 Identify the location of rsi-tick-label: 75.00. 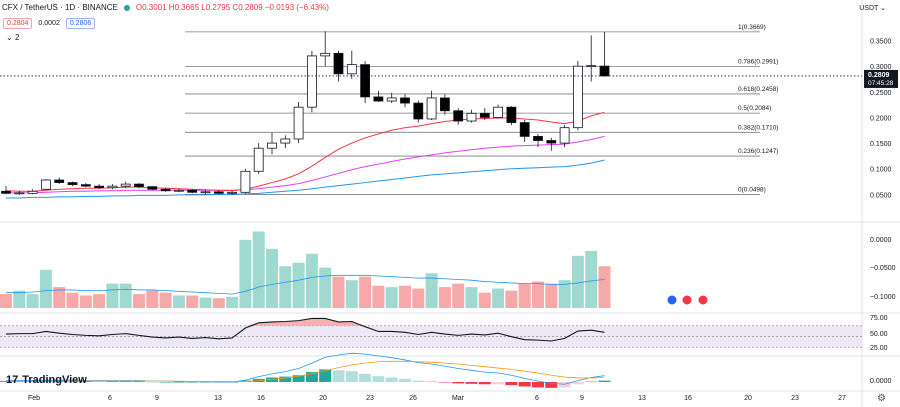
(879, 318).